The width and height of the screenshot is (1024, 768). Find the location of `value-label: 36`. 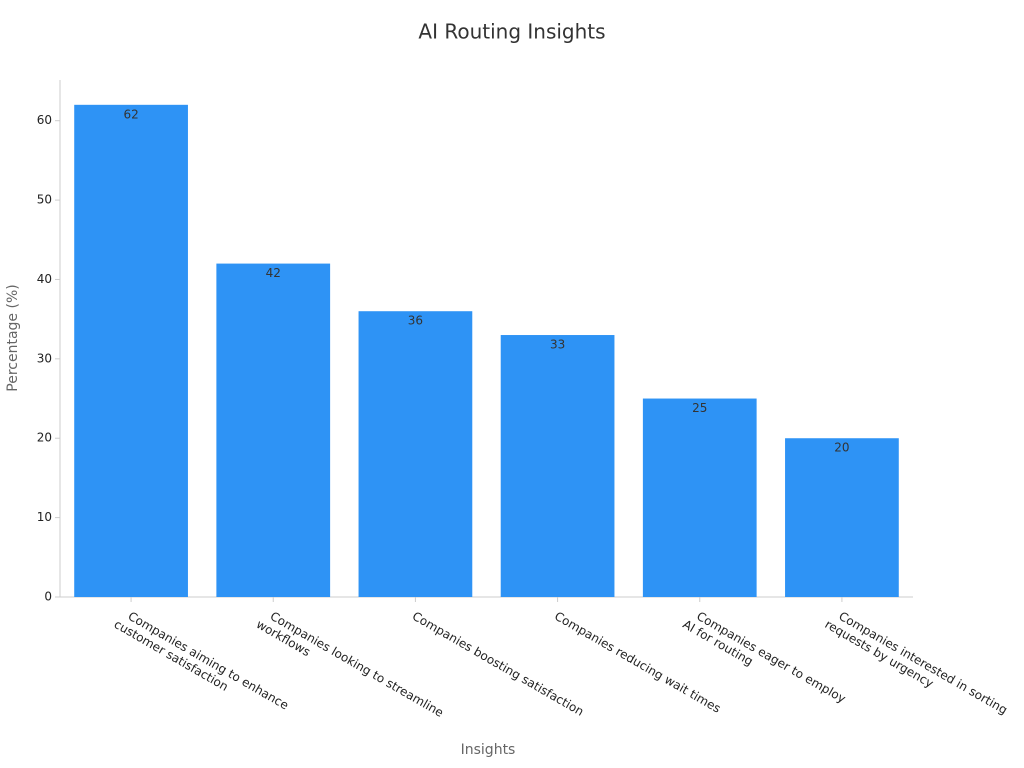

value-label: 36 is located at coordinates (415, 321).